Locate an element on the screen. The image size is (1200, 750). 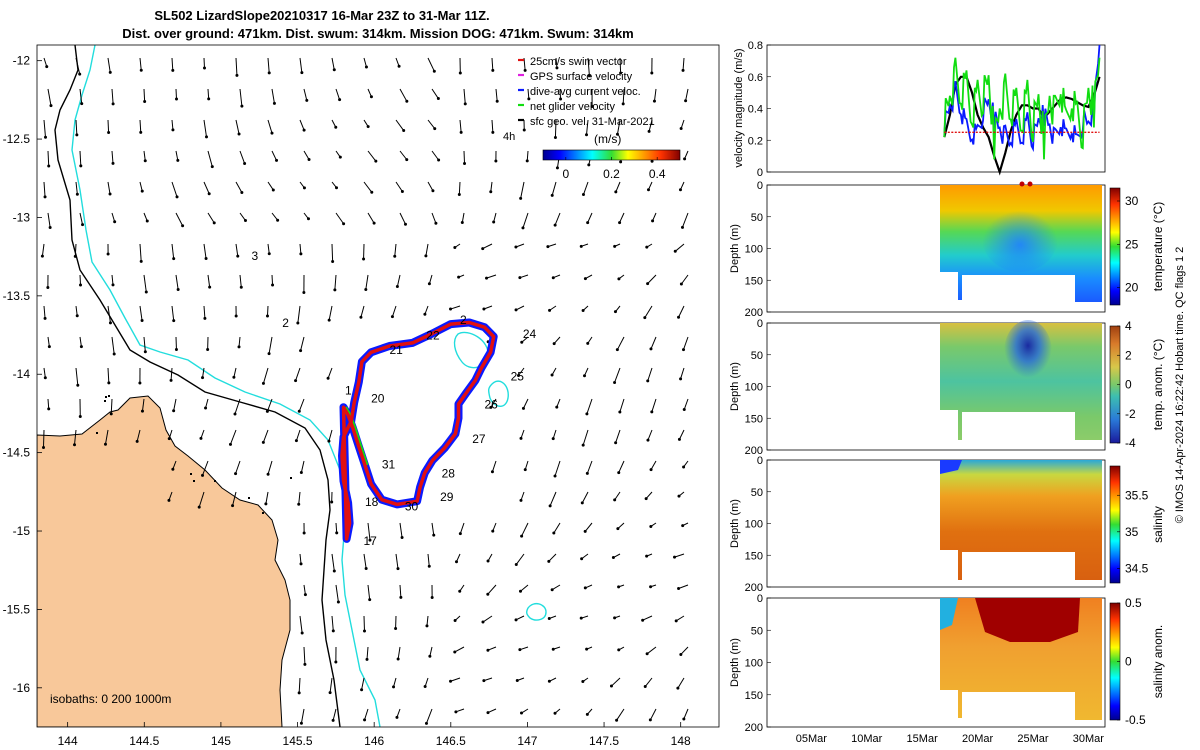
map-y-ticks: -12 -12.5 -13 -13.5 -14 -14.5 -15 -15.5 -16 is located at coordinates (22, 374).